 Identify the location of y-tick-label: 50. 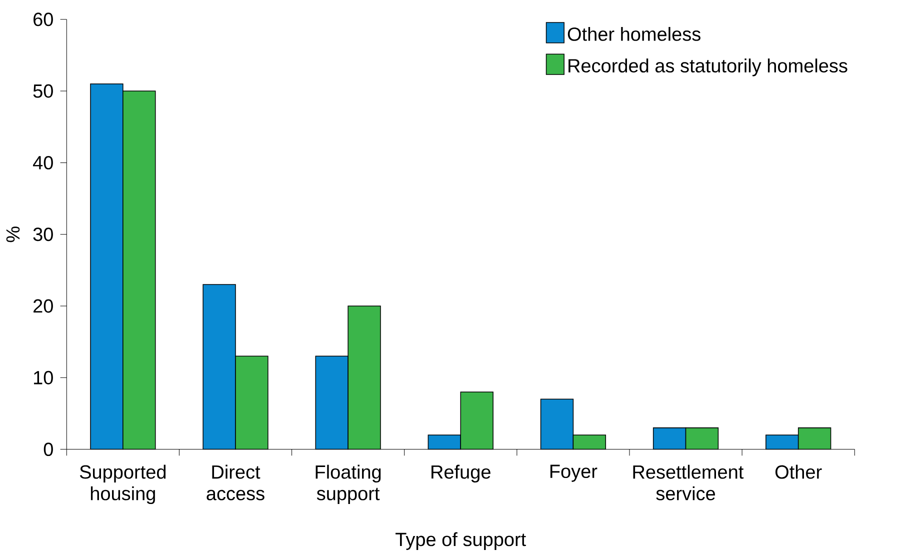
(43, 91).